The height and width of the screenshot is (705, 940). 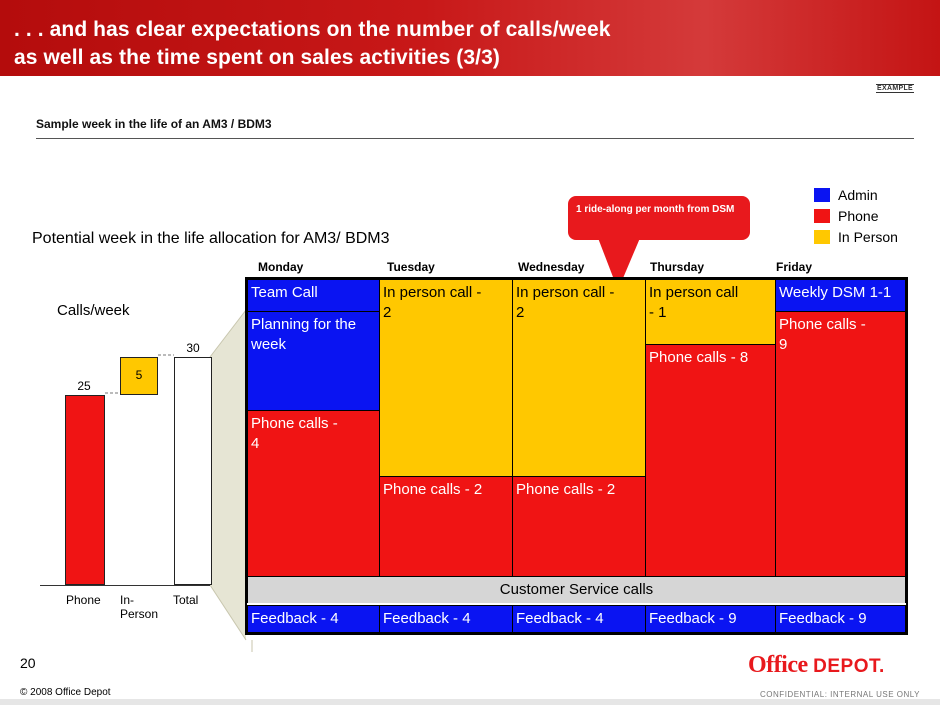 I want to click on legend-swatch-phone, so click(x=822, y=215).